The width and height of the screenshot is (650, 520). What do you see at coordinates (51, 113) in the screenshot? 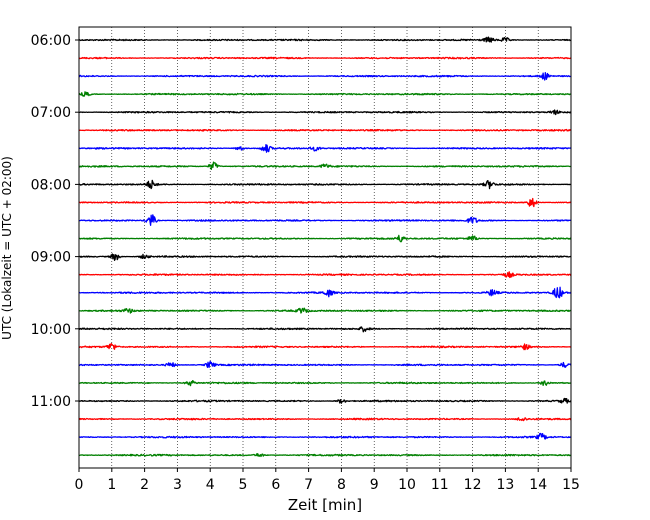
I see `y-tick-label: 07:00` at bounding box center [51, 113].